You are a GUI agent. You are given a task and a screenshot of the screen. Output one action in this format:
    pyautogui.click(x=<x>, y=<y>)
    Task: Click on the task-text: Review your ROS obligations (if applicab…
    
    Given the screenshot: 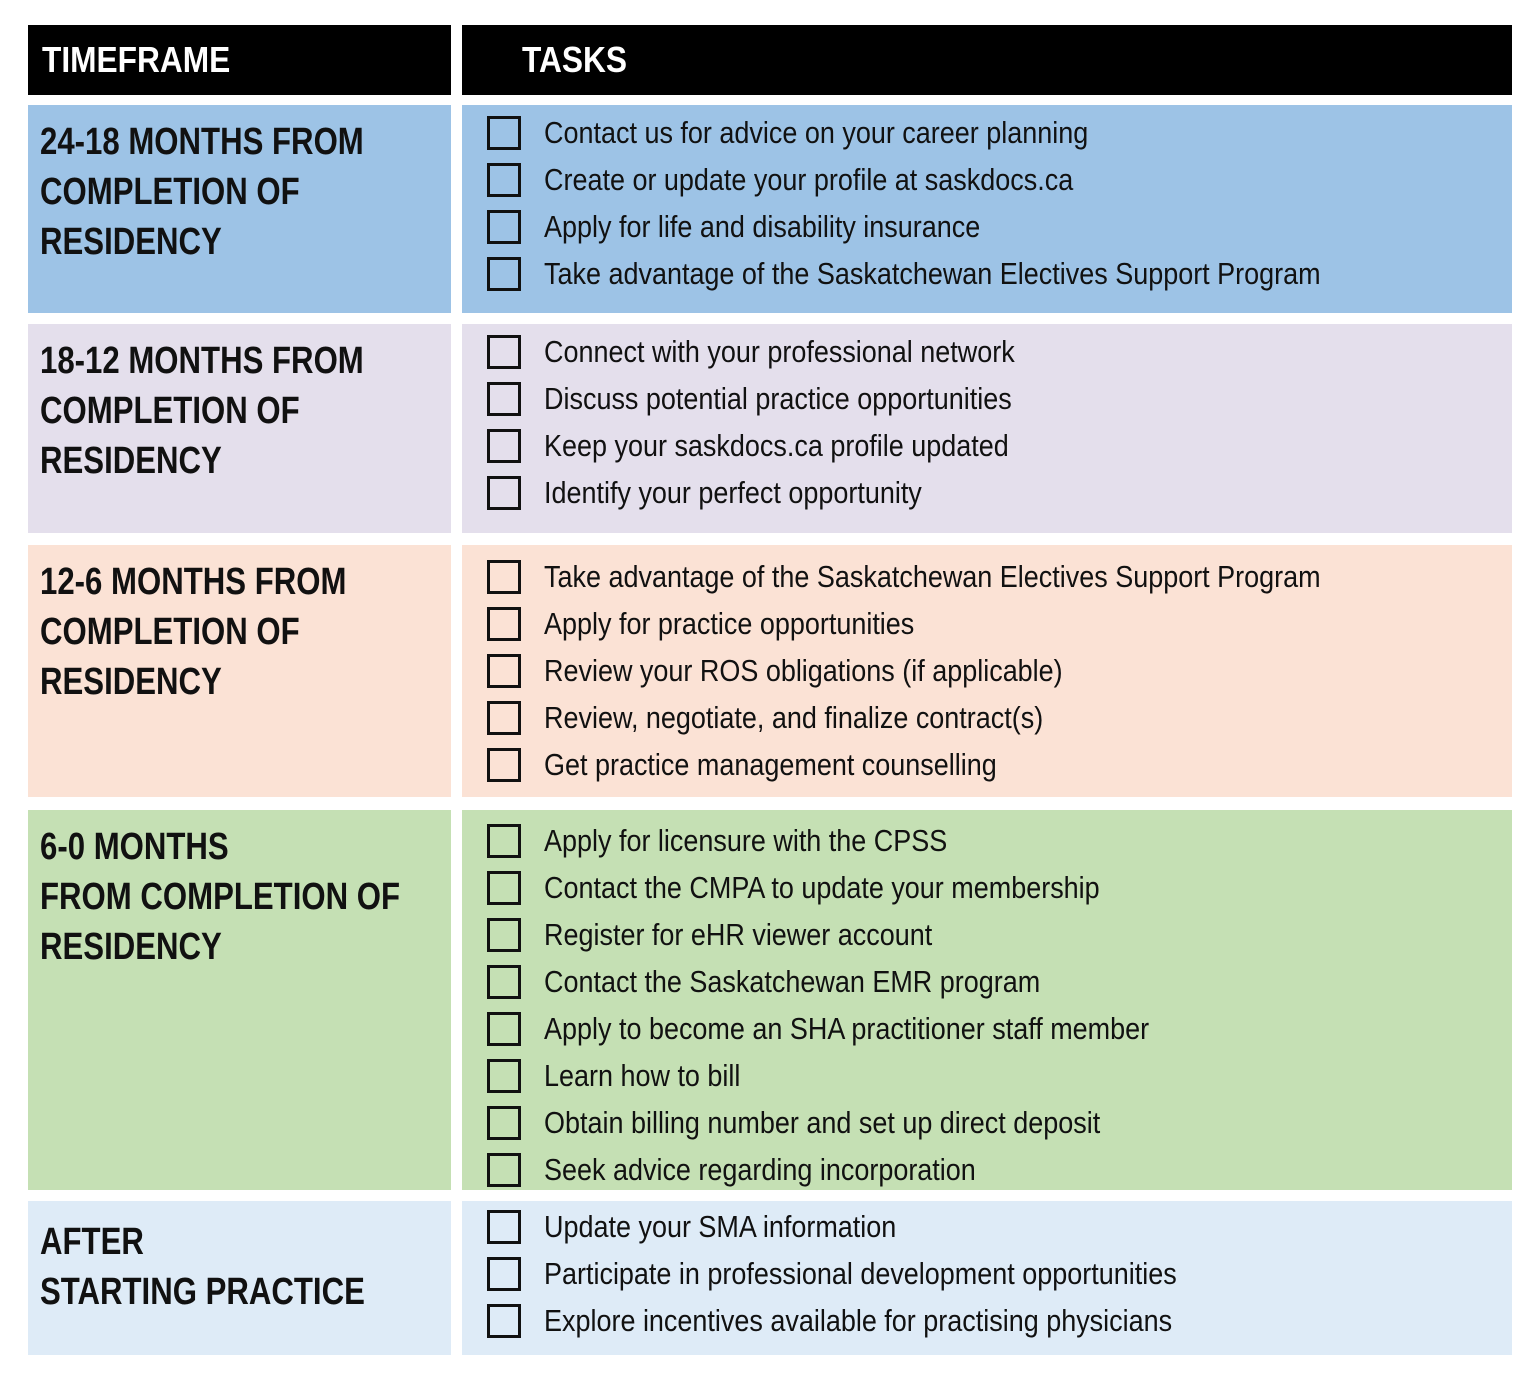 What is the action you would take?
    pyautogui.click(x=803, y=670)
    